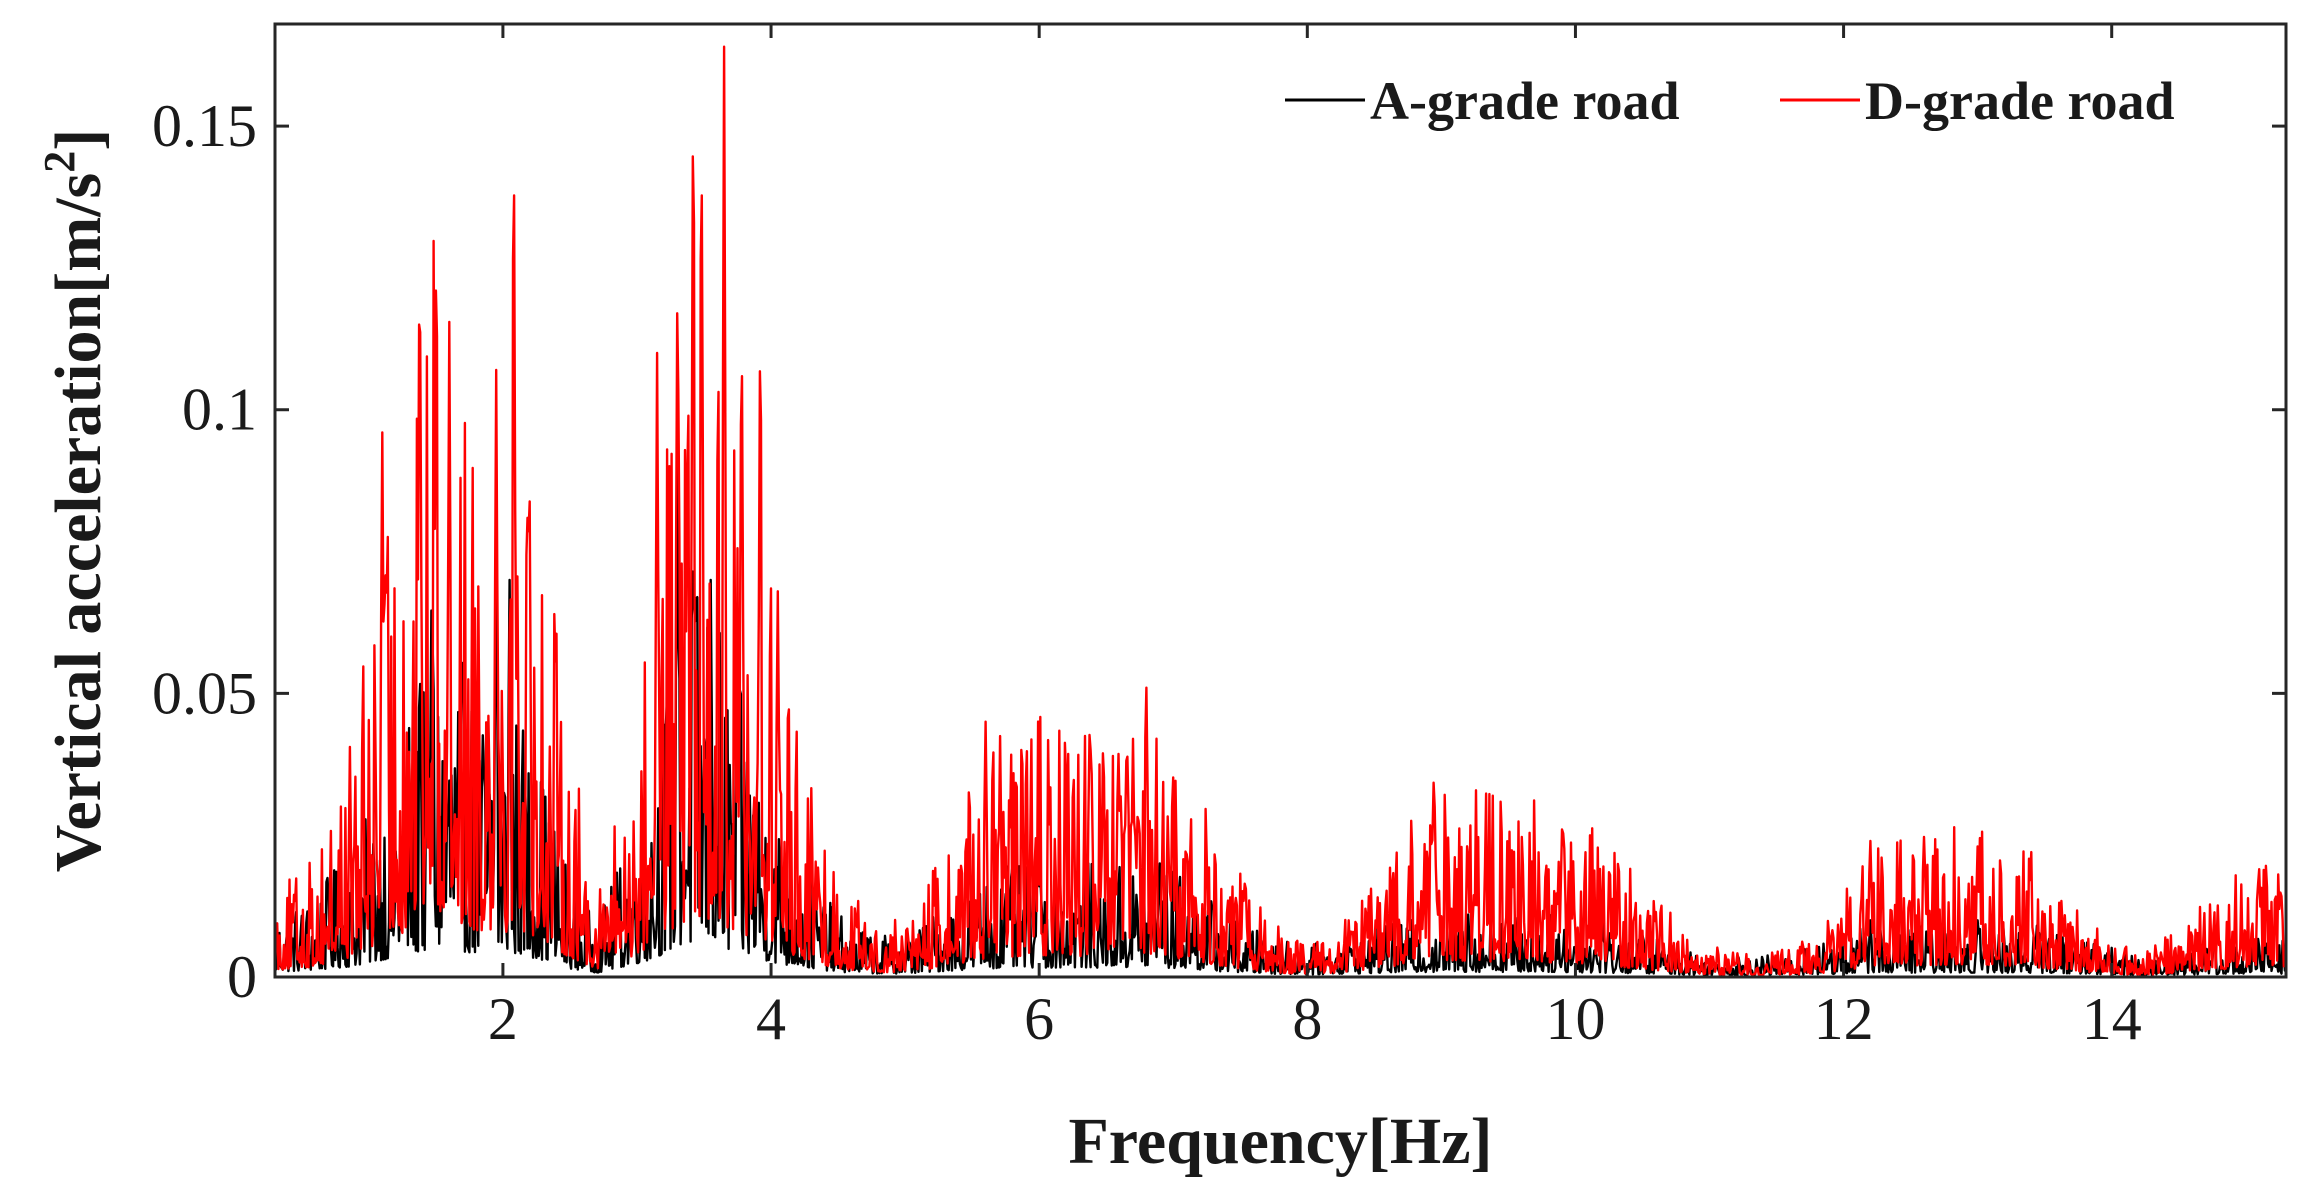  Describe the element at coordinates (78, 522) in the screenshot. I see `y-axis-title-main: Vertical acceleration[m/s` at that location.